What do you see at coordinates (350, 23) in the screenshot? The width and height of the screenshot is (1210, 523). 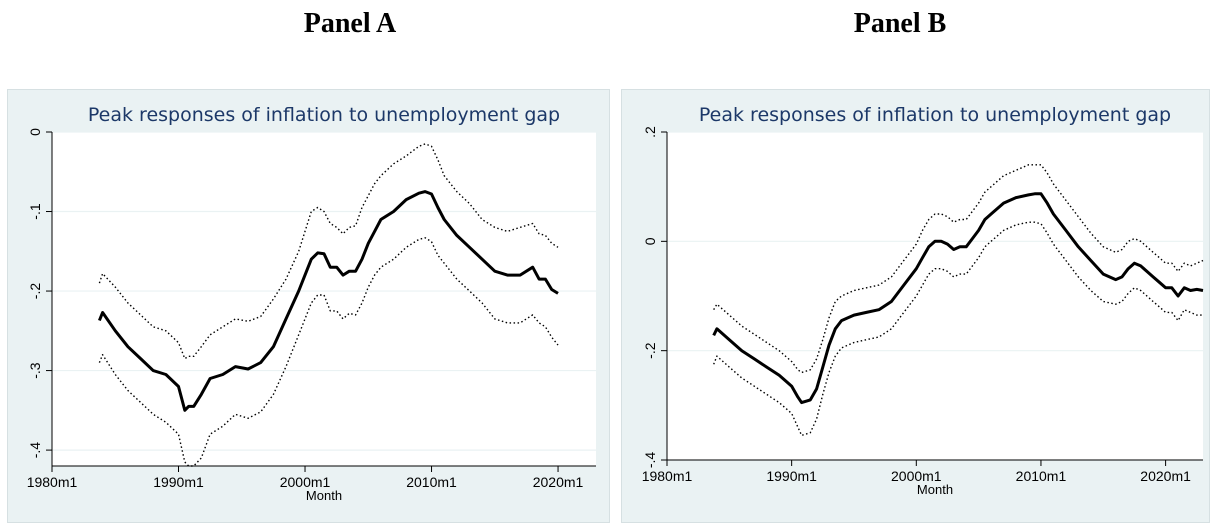 I see `panel-a-label: Panel A` at bounding box center [350, 23].